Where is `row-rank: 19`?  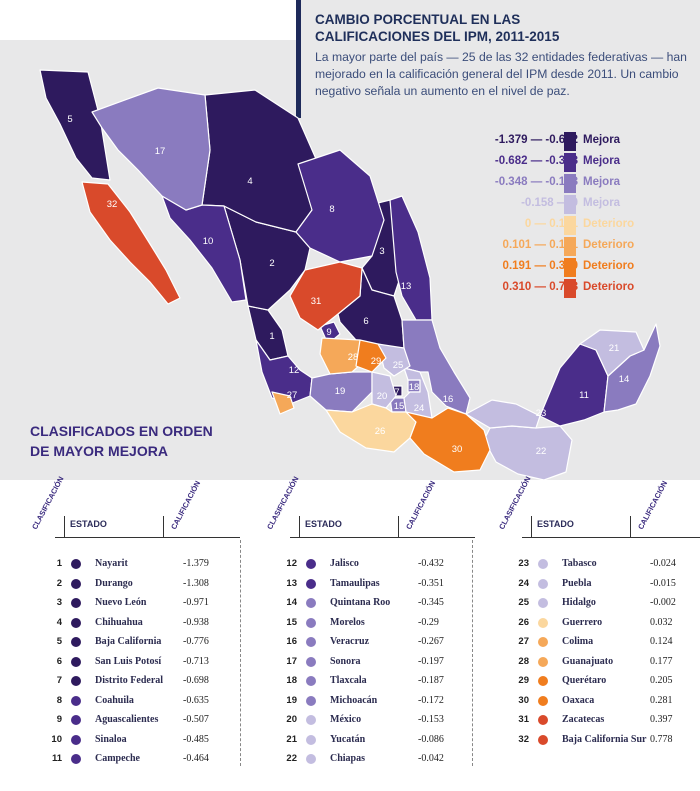 row-rank: 19 is located at coordinates (291, 700).